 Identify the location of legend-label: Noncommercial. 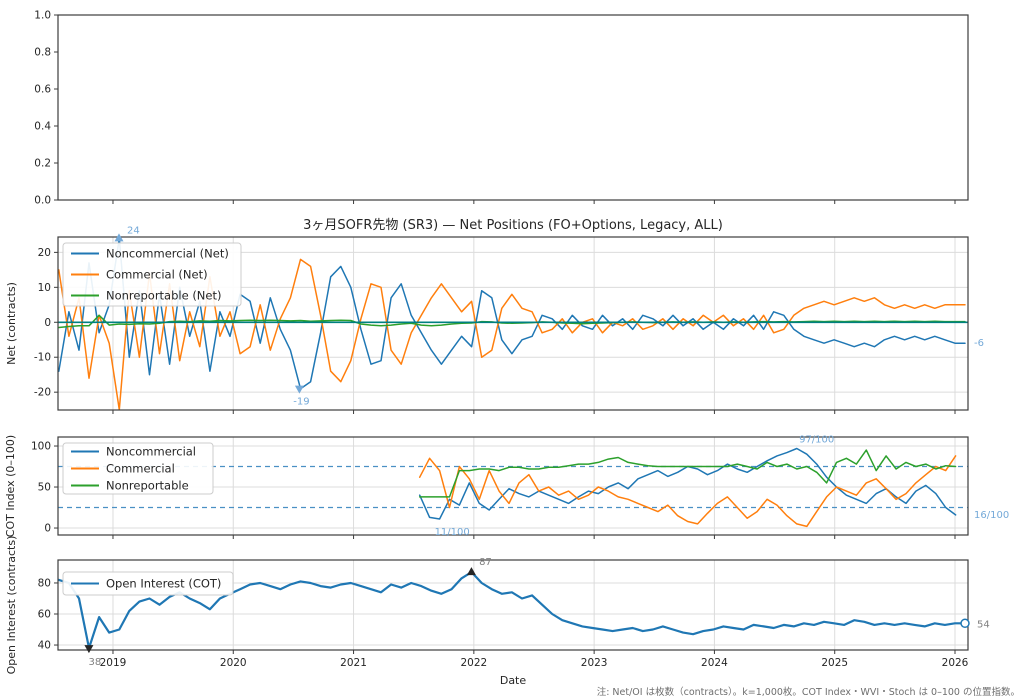
(151, 451).